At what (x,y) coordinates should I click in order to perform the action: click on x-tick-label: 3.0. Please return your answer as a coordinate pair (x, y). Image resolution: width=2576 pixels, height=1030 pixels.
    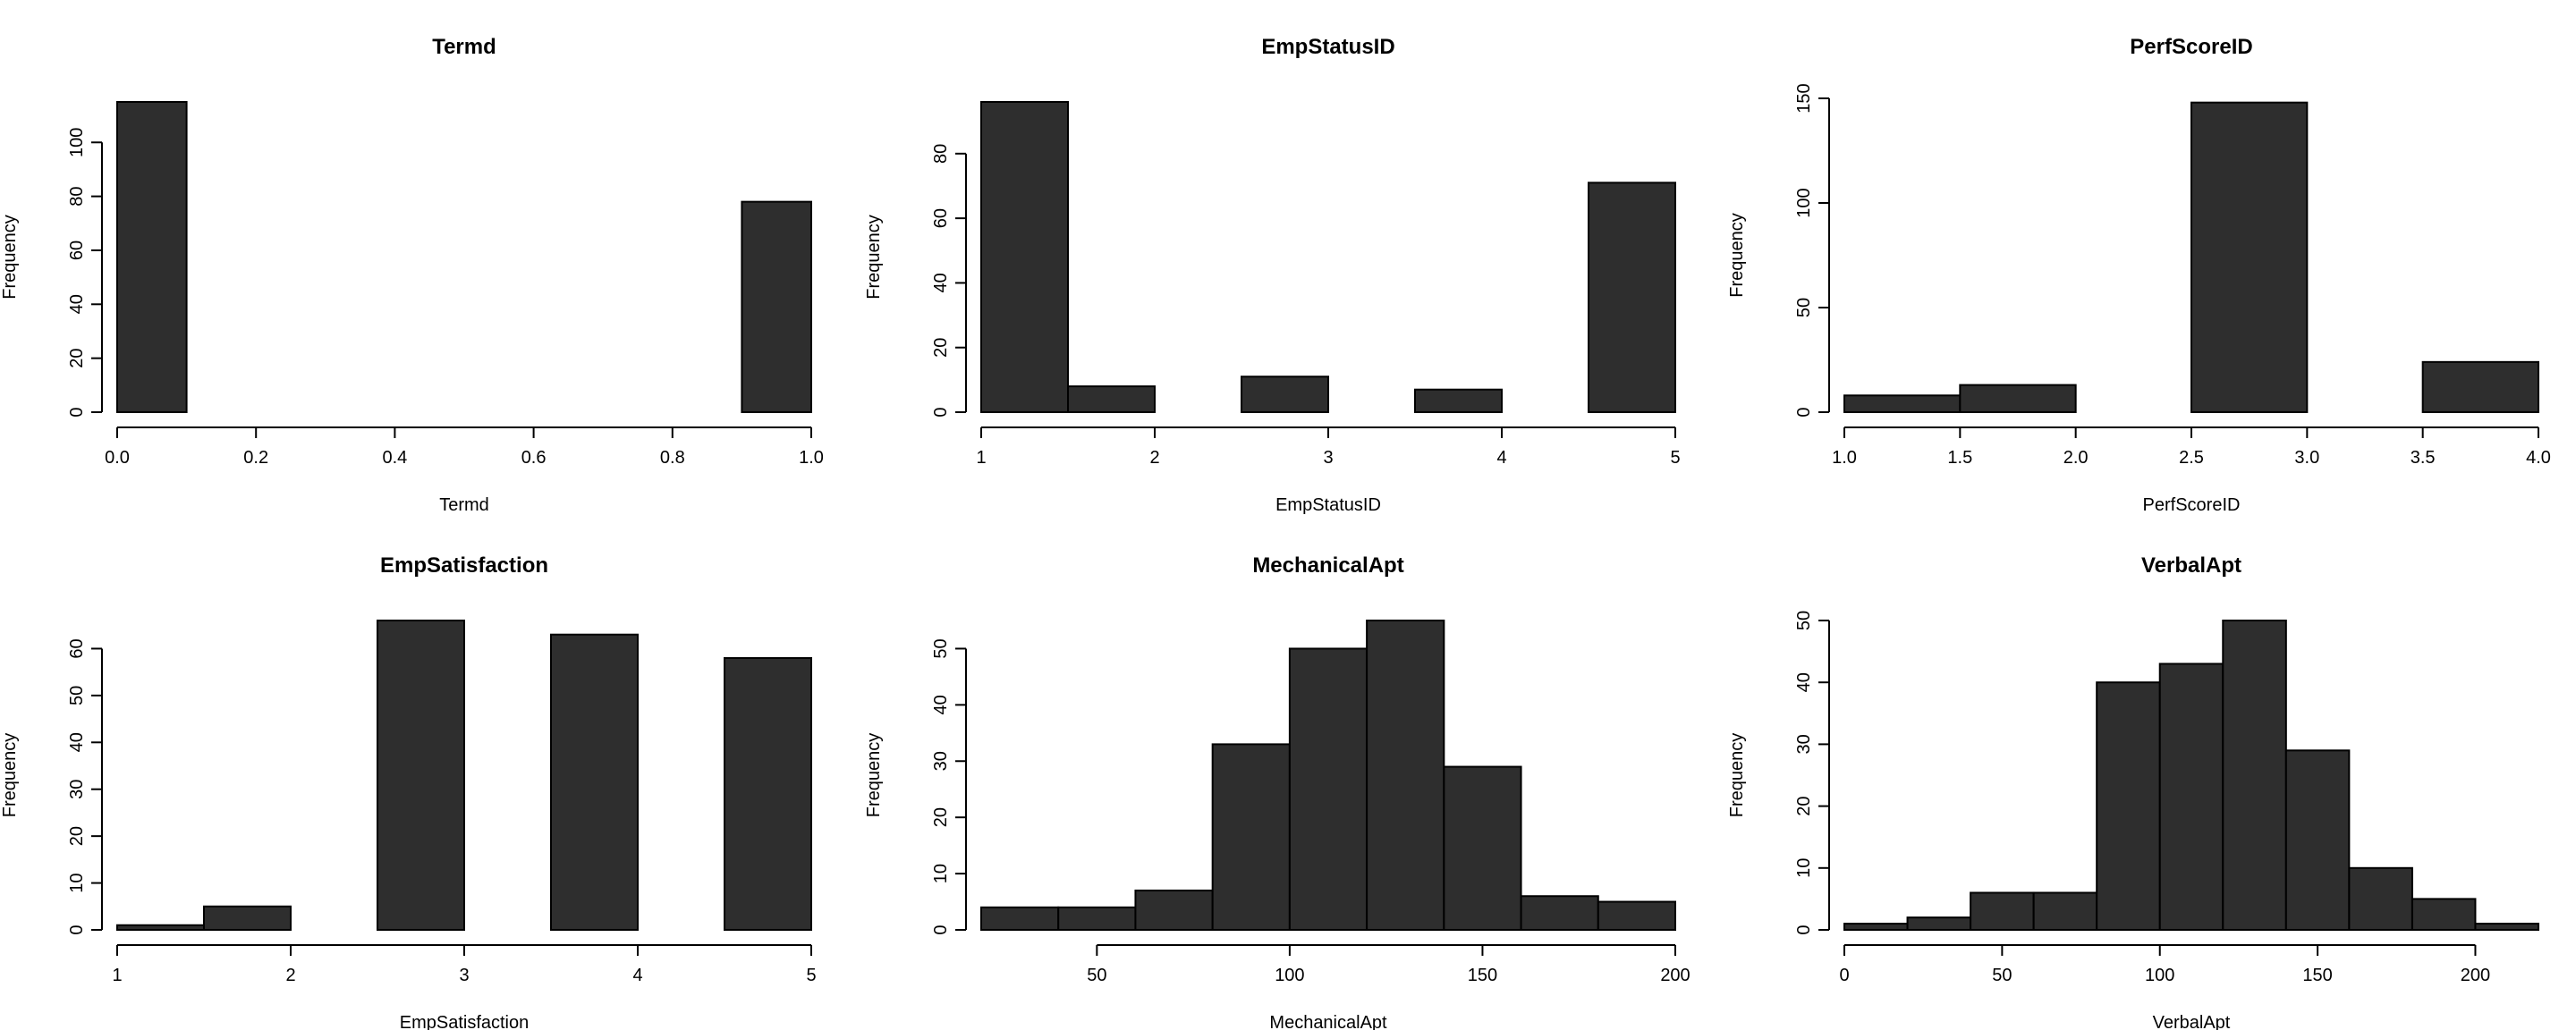
    Looking at the image, I should click on (2306, 458).